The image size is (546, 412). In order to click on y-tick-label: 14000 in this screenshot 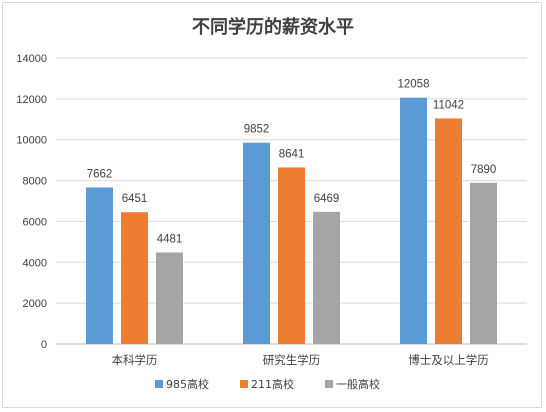, I will do `click(31, 59)`.